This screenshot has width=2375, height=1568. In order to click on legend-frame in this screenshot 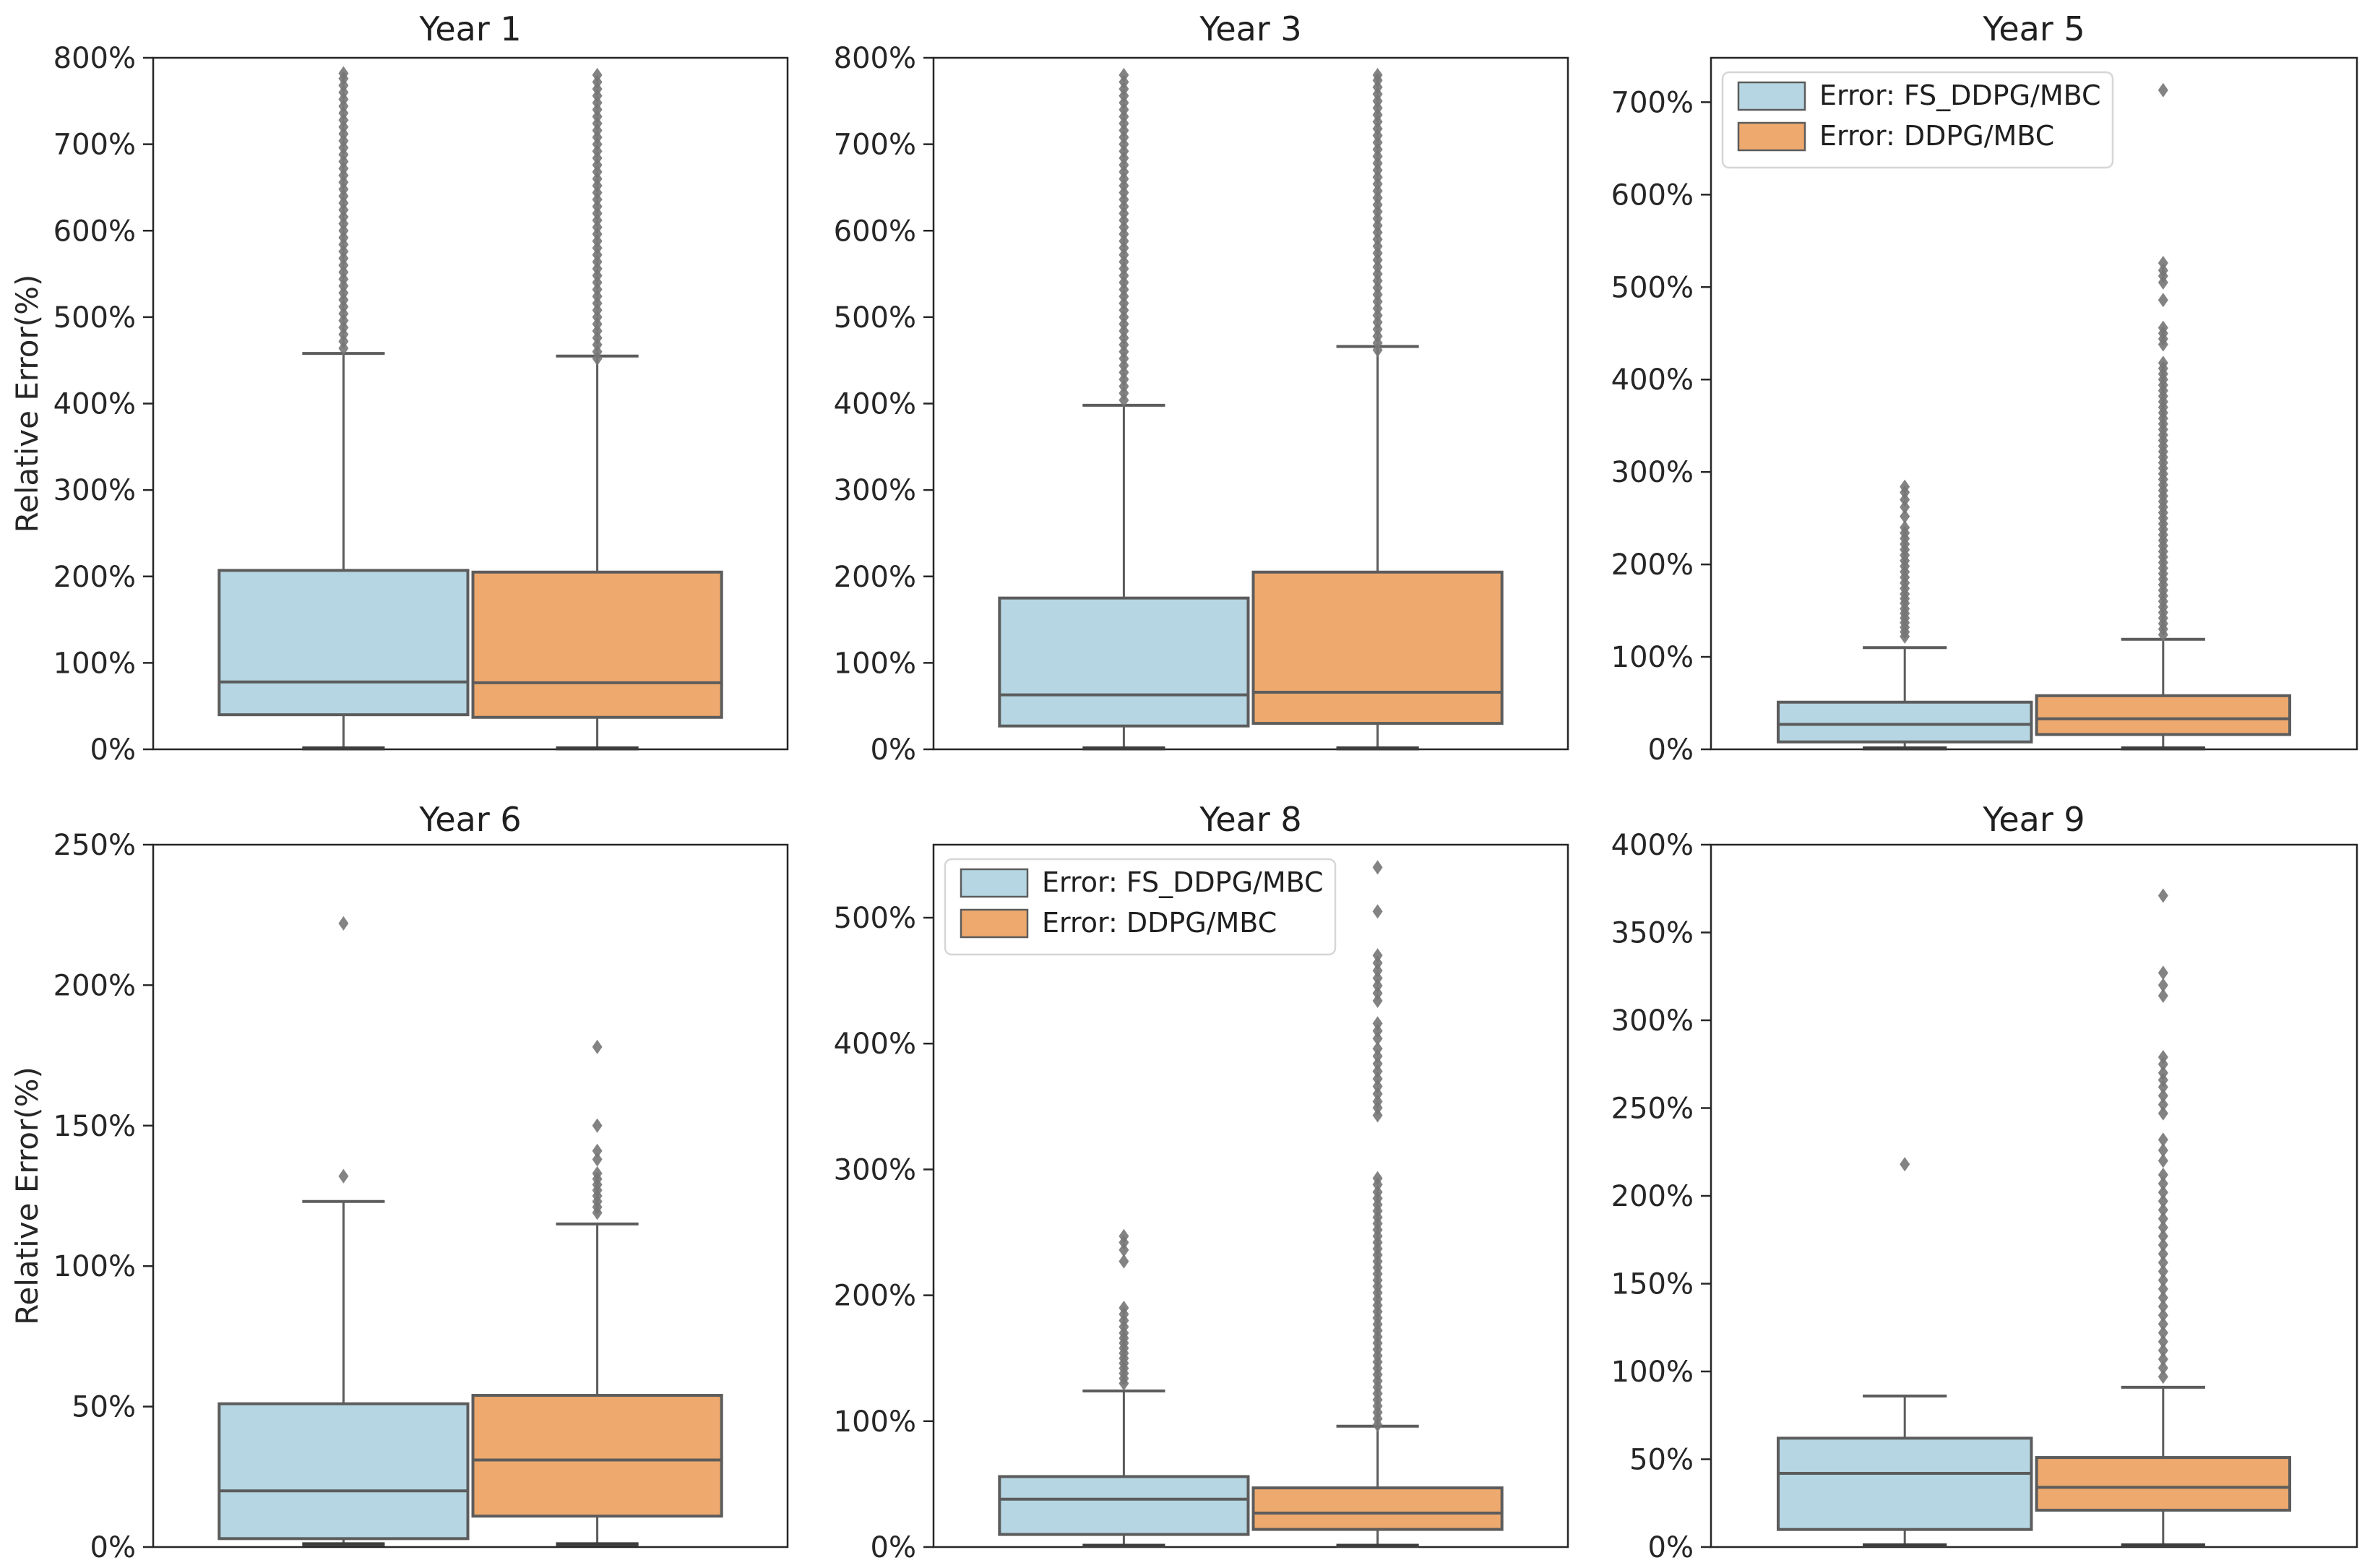, I will do `click(1140, 907)`.